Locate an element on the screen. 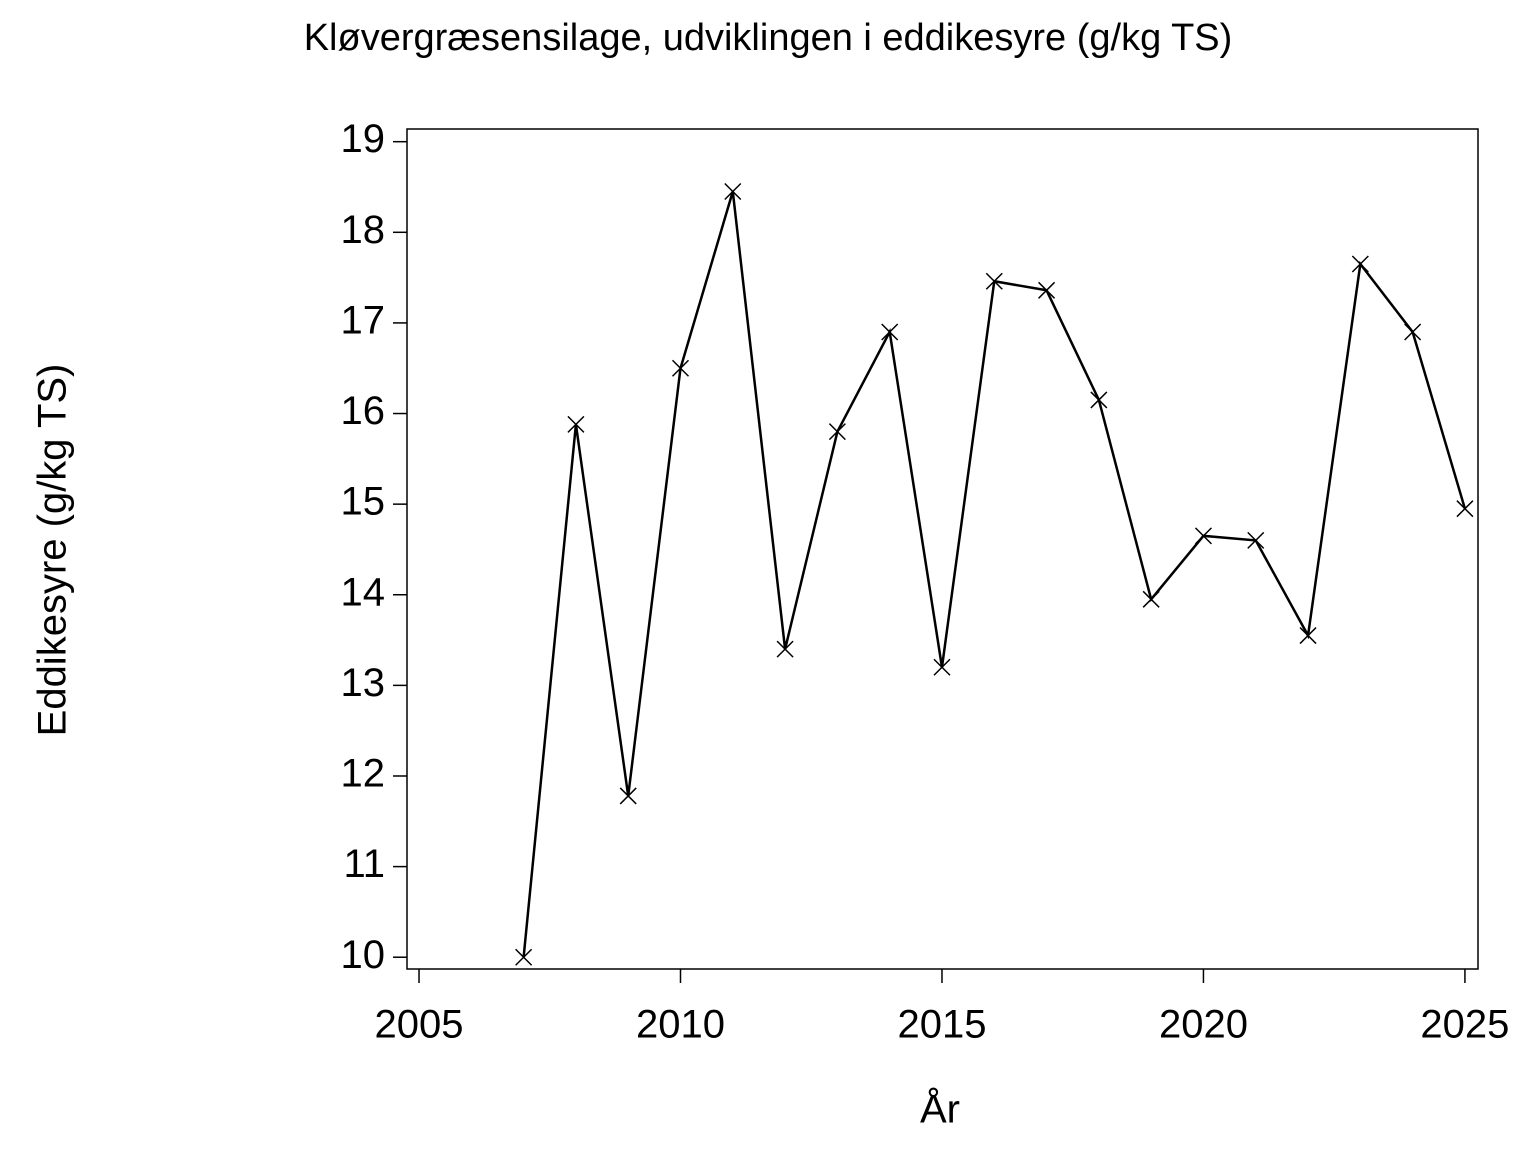 The height and width of the screenshot is (1152, 1536). y-tick-label: 15 is located at coordinates (363, 502).